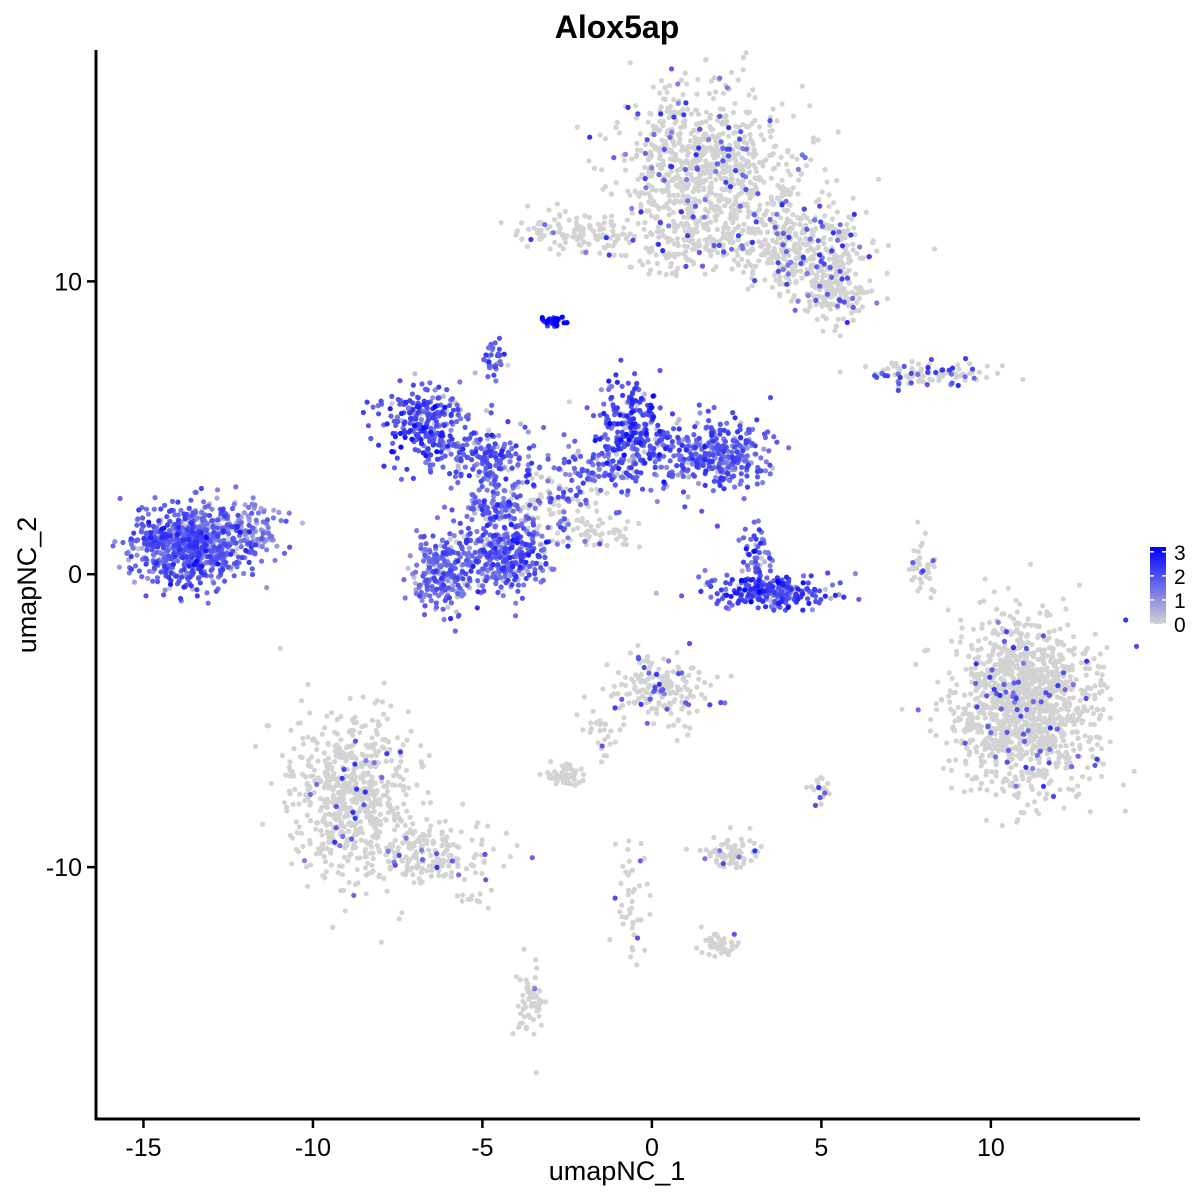  I want to click on point-bottom-mid-foot, so click(725, 950).